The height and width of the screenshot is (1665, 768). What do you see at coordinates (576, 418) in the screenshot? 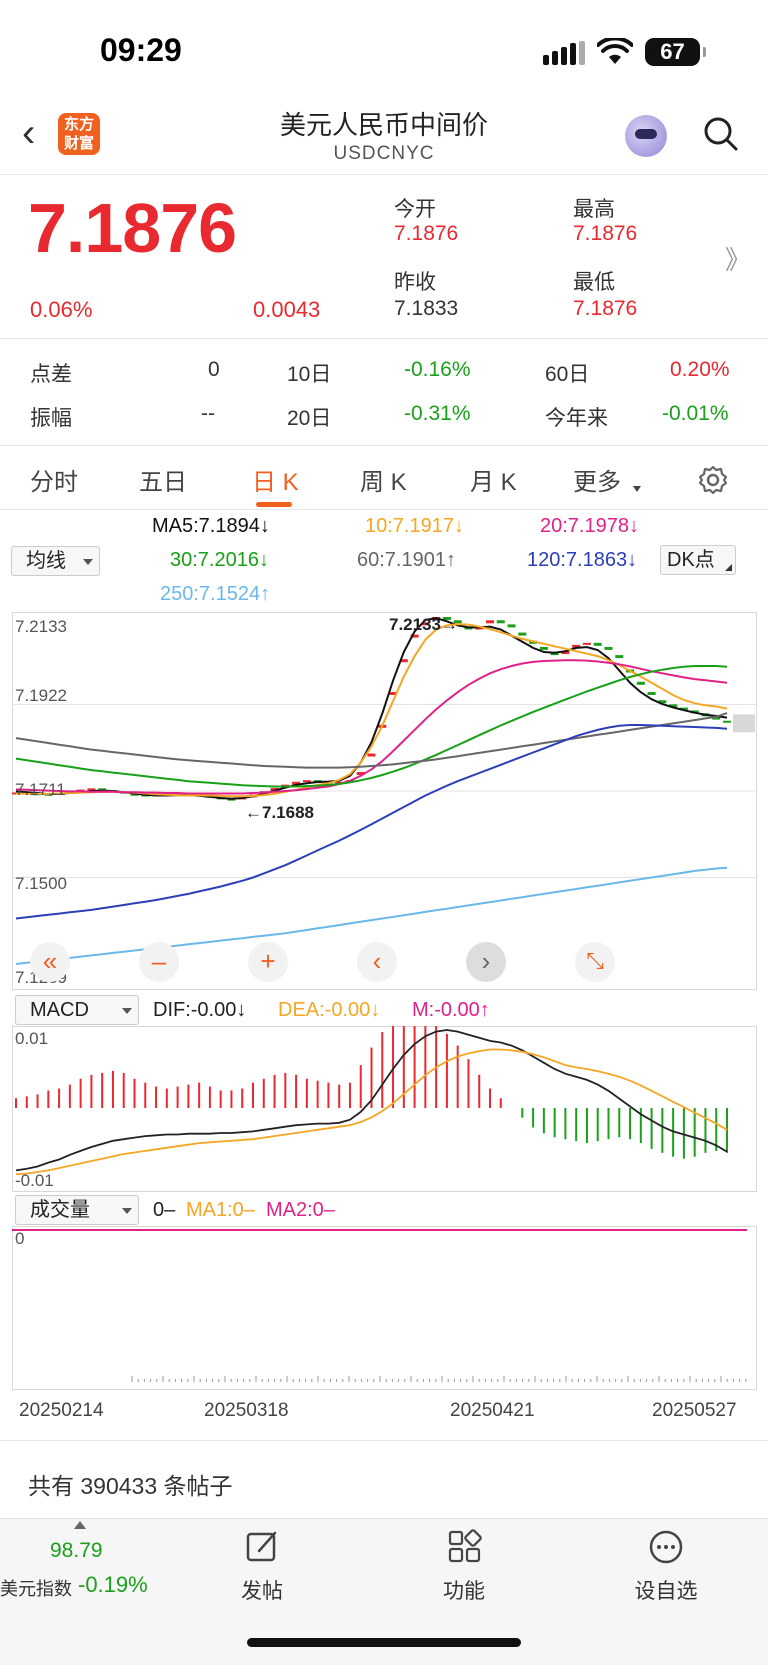
I see `ytd-label: 今年来` at bounding box center [576, 418].